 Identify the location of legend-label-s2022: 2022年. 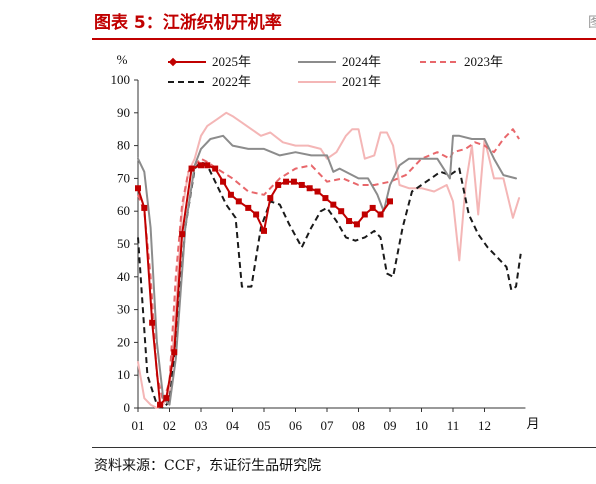
(231, 81).